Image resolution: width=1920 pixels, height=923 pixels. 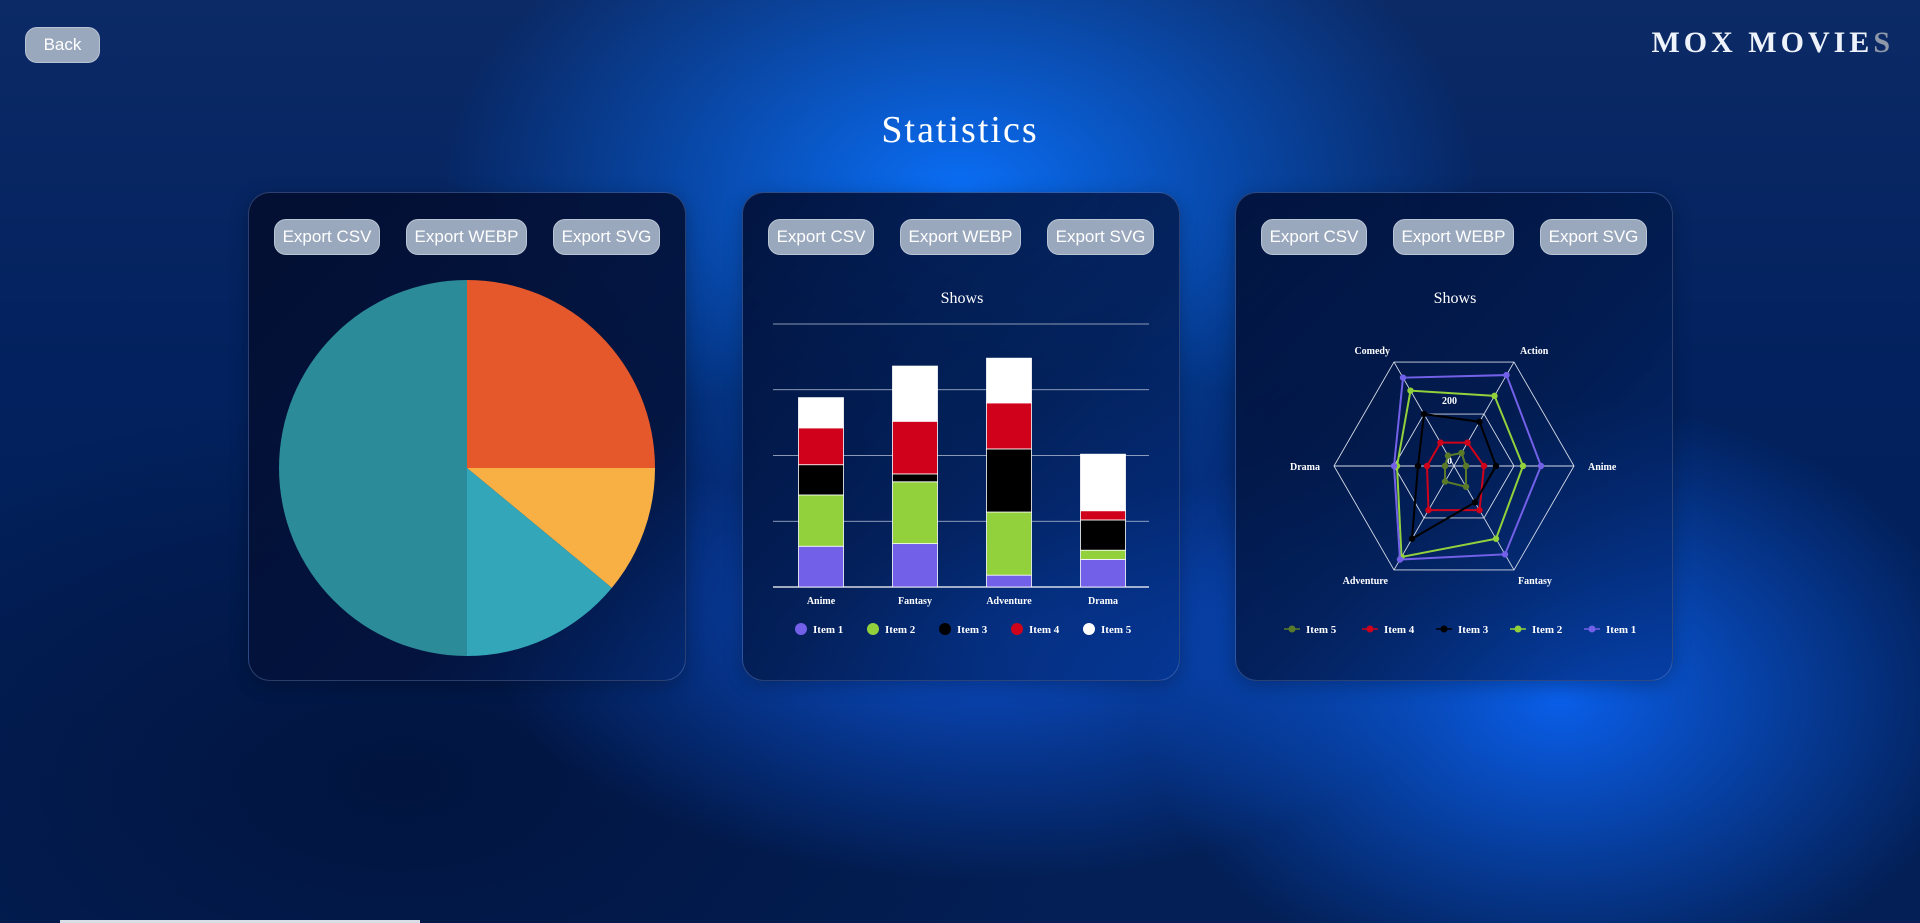 What do you see at coordinates (1103, 601) in the screenshot?
I see `x-tick-label: Drama` at bounding box center [1103, 601].